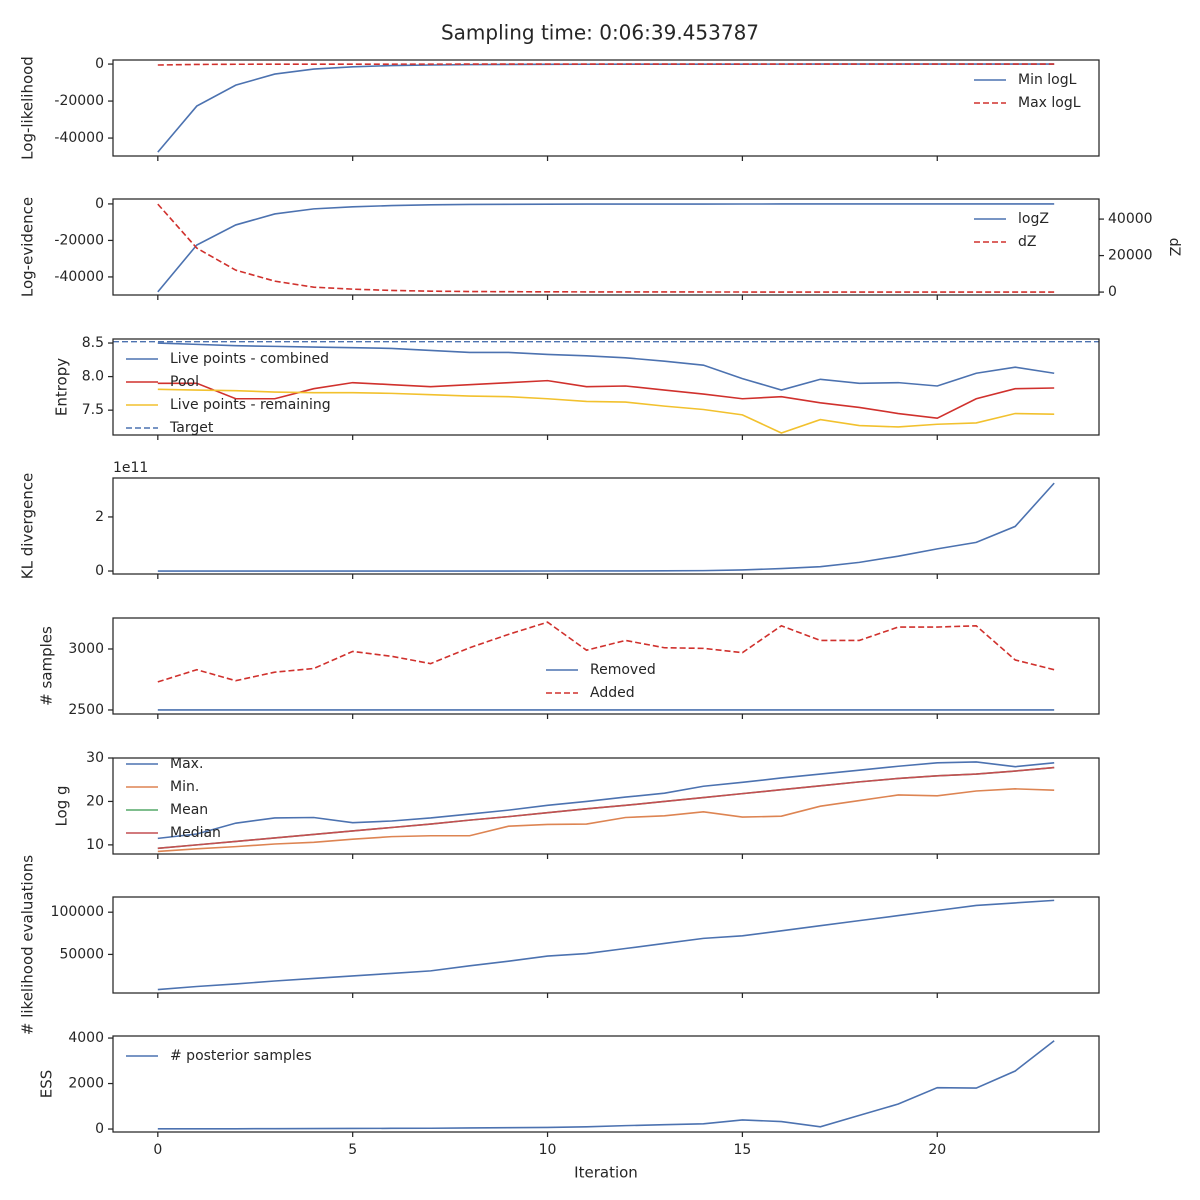 This screenshot has width=1200, height=1200. What do you see at coordinates (95, 801) in the screenshot?
I see `y-tick-label: 20` at bounding box center [95, 801].